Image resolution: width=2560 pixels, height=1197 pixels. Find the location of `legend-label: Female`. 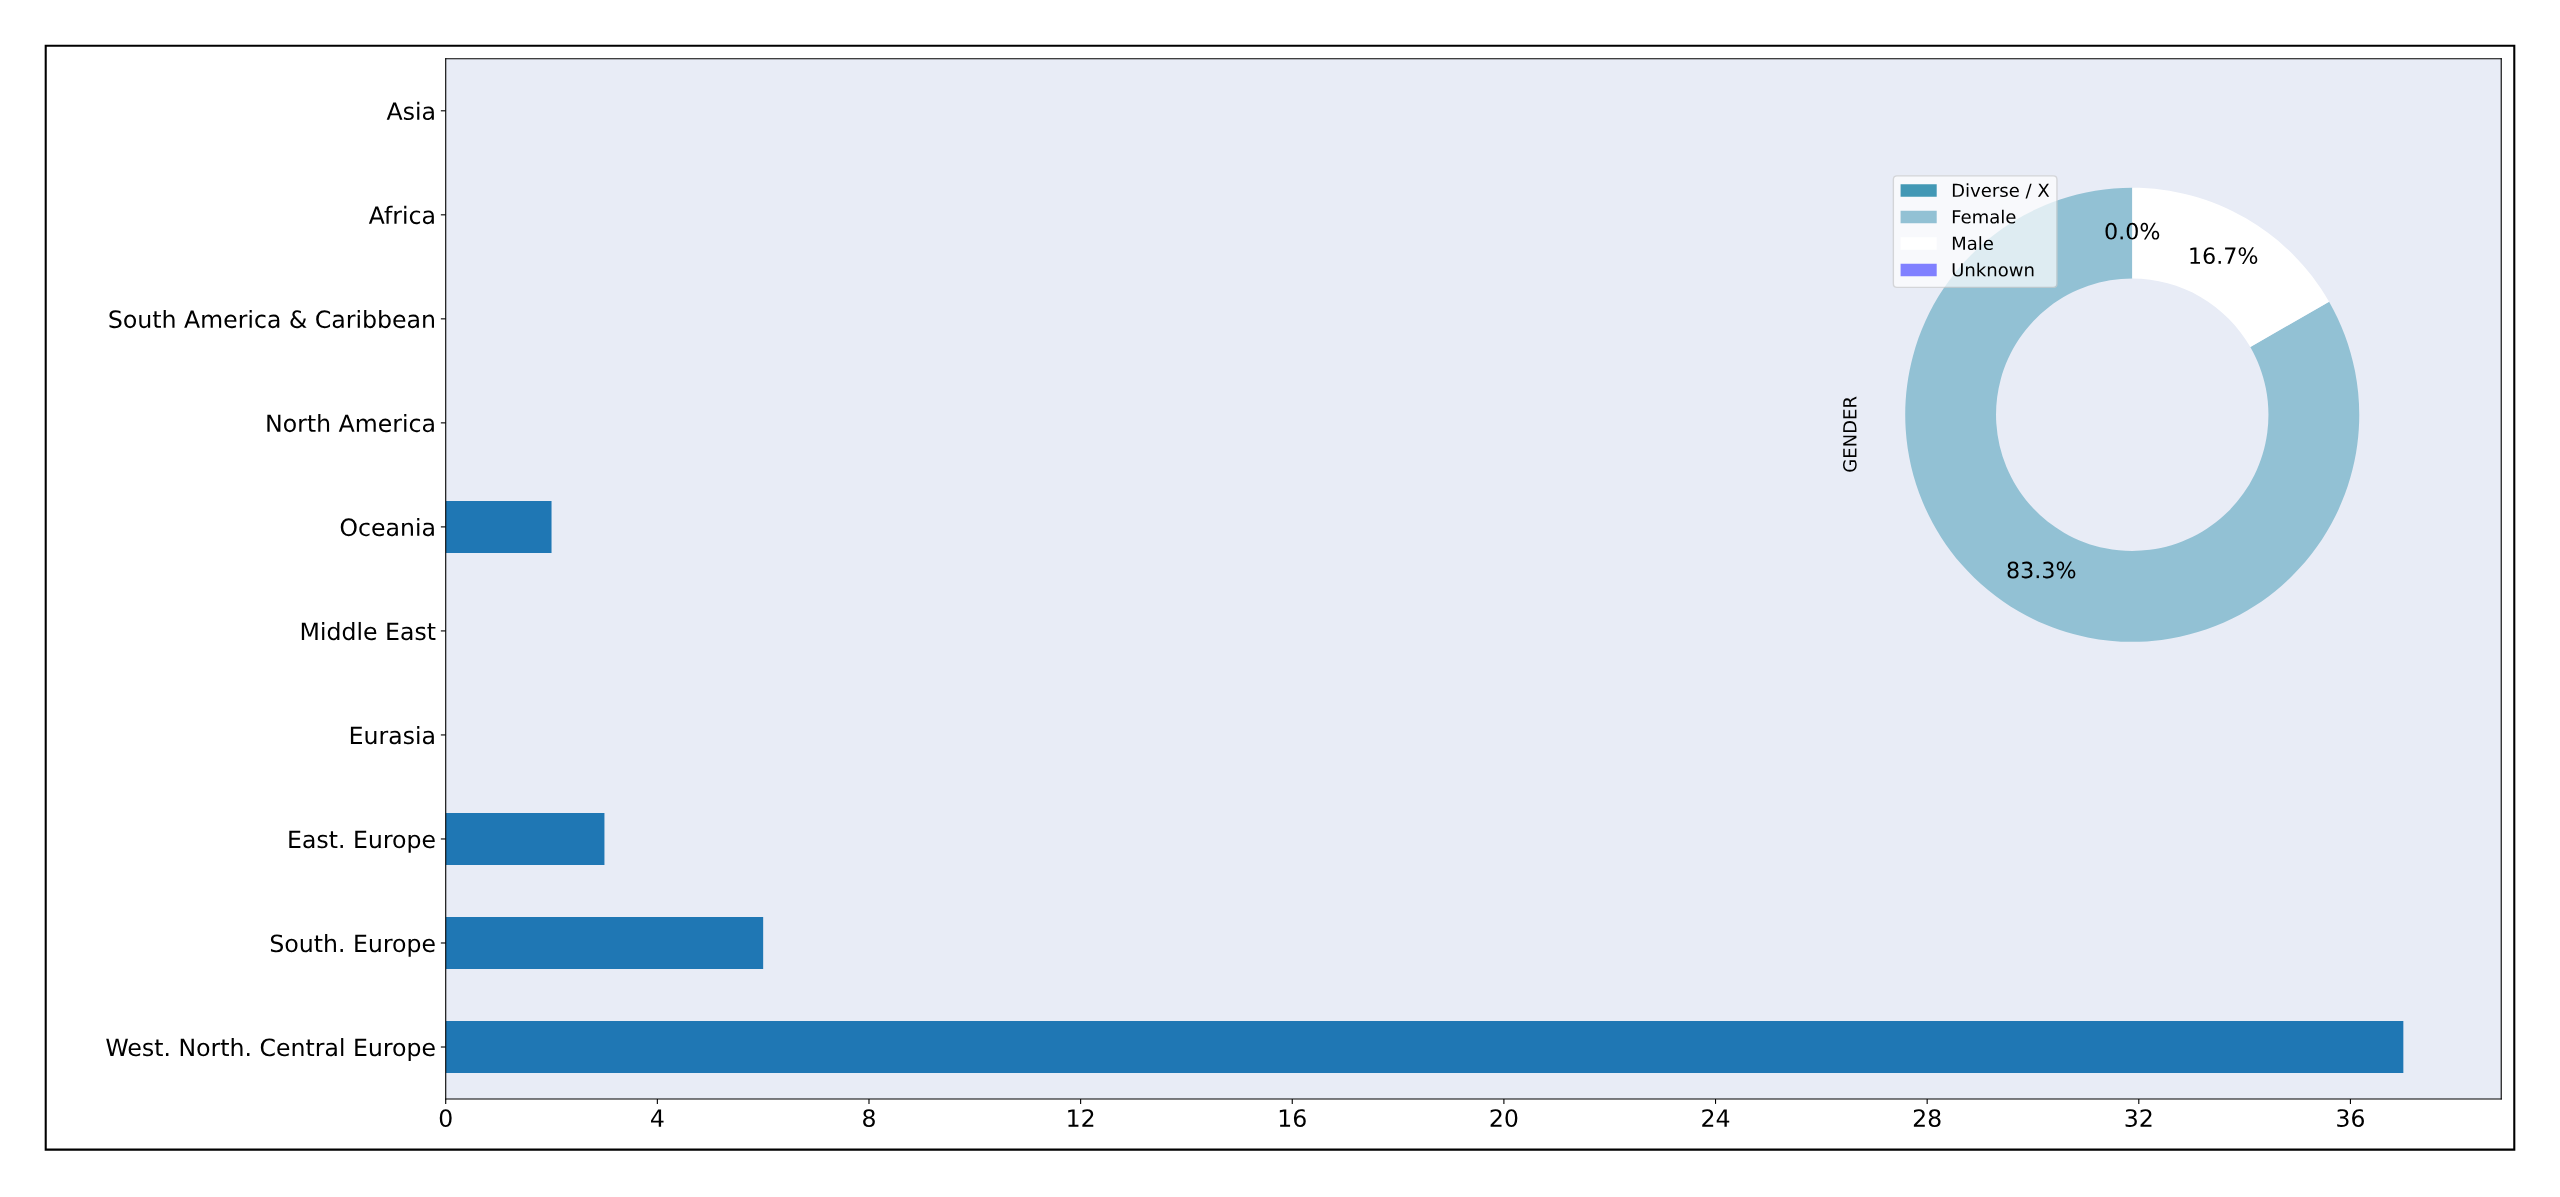

legend-label: Female is located at coordinates (1984, 216).